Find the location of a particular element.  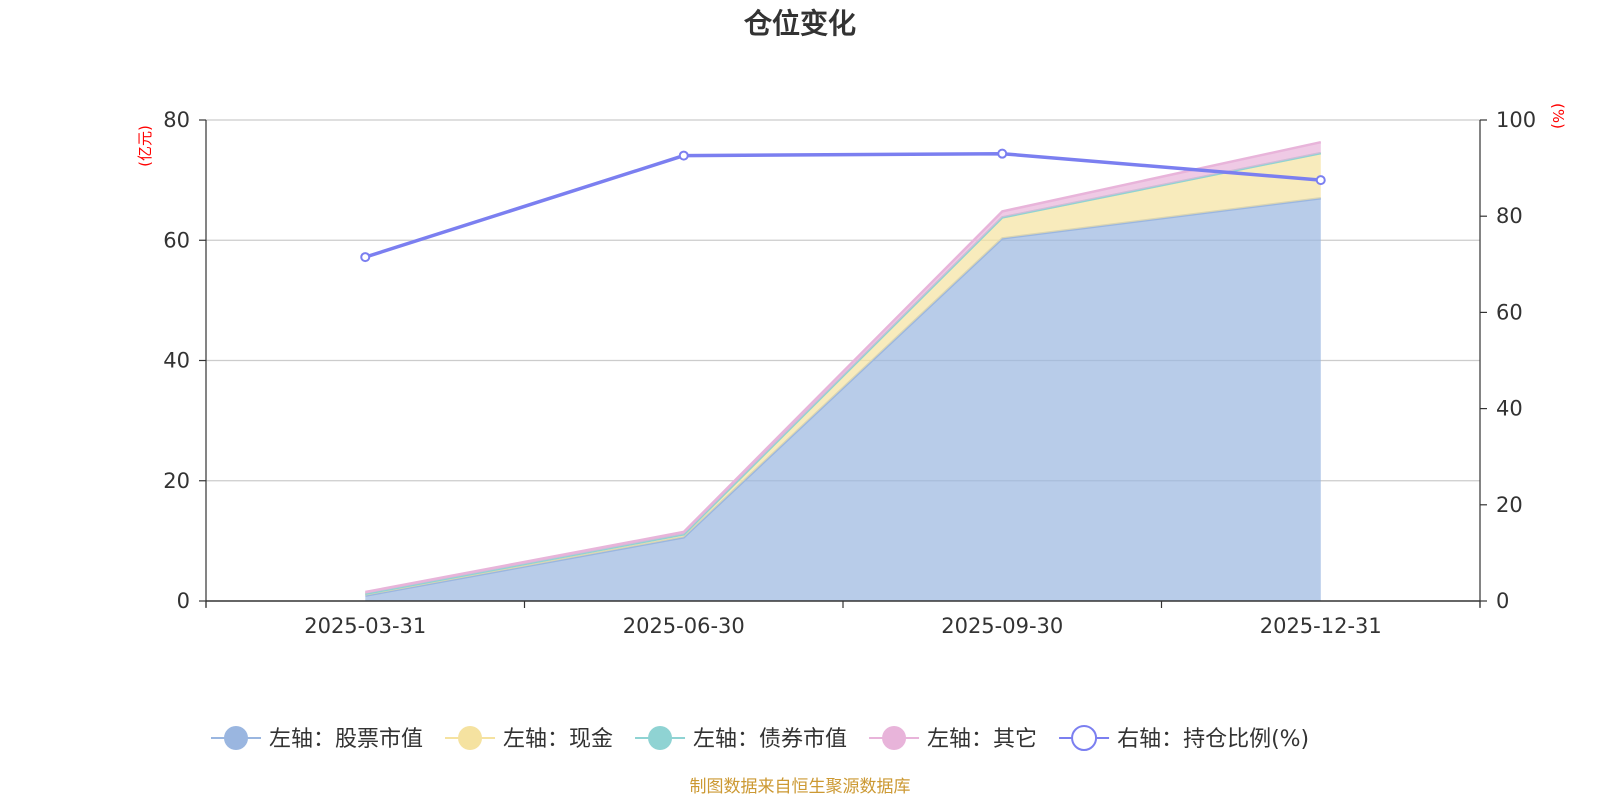

legend-label: 左轴：现金 is located at coordinates (558, 739).